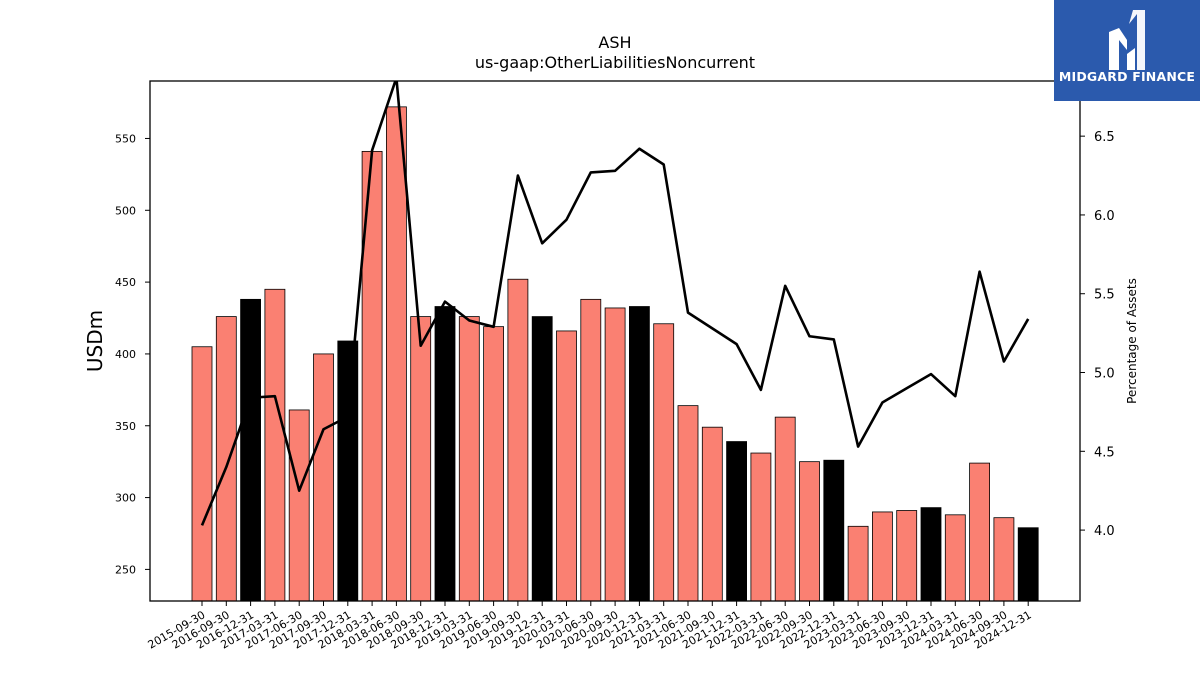 This screenshot has height=675, width=1200. What do you see at coordinates (1104, 374) in the screenshot?
I see `y2-tick-label: 5.0` at bounding box center [1104, 374].